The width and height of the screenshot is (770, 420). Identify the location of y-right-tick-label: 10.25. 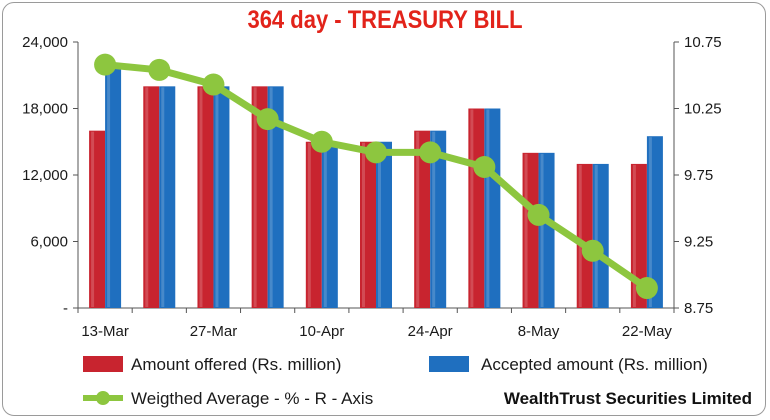
(703, 109).